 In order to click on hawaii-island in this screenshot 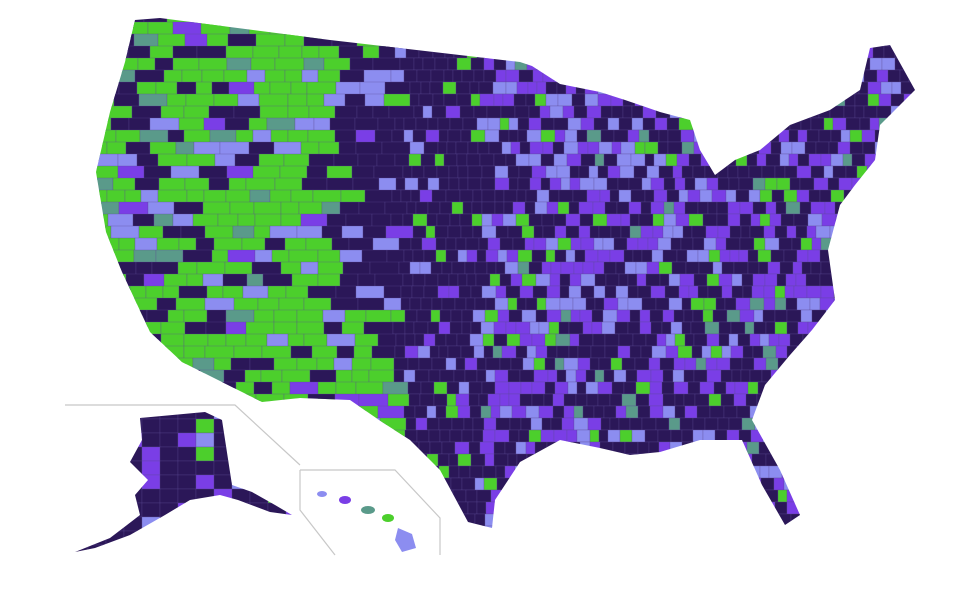, I will do `click(322, 494)`.